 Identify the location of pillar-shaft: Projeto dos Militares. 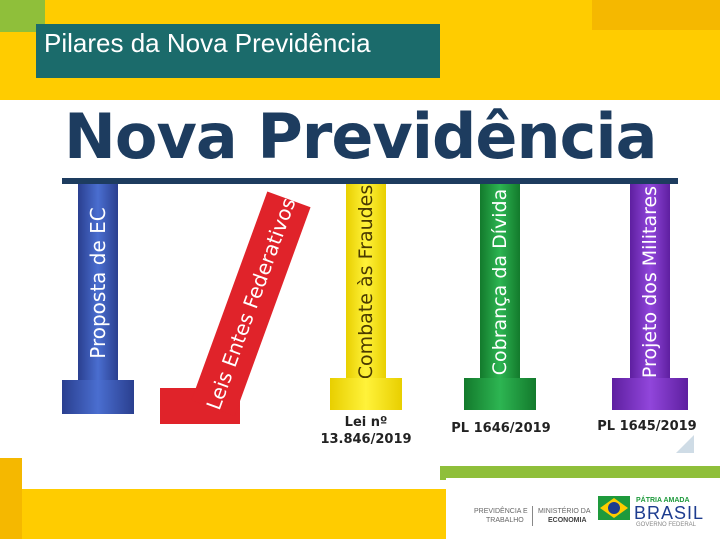
(650, 282).